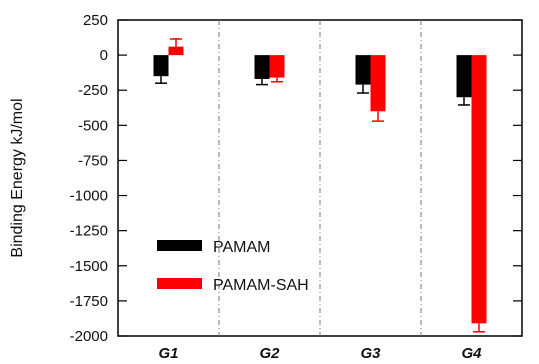 The height and width of the screenshot is (364, 539). What do you see at coordinates (471, 353) in the screenshot?
I see `category-label: G4` at bounding box center [471, 353].